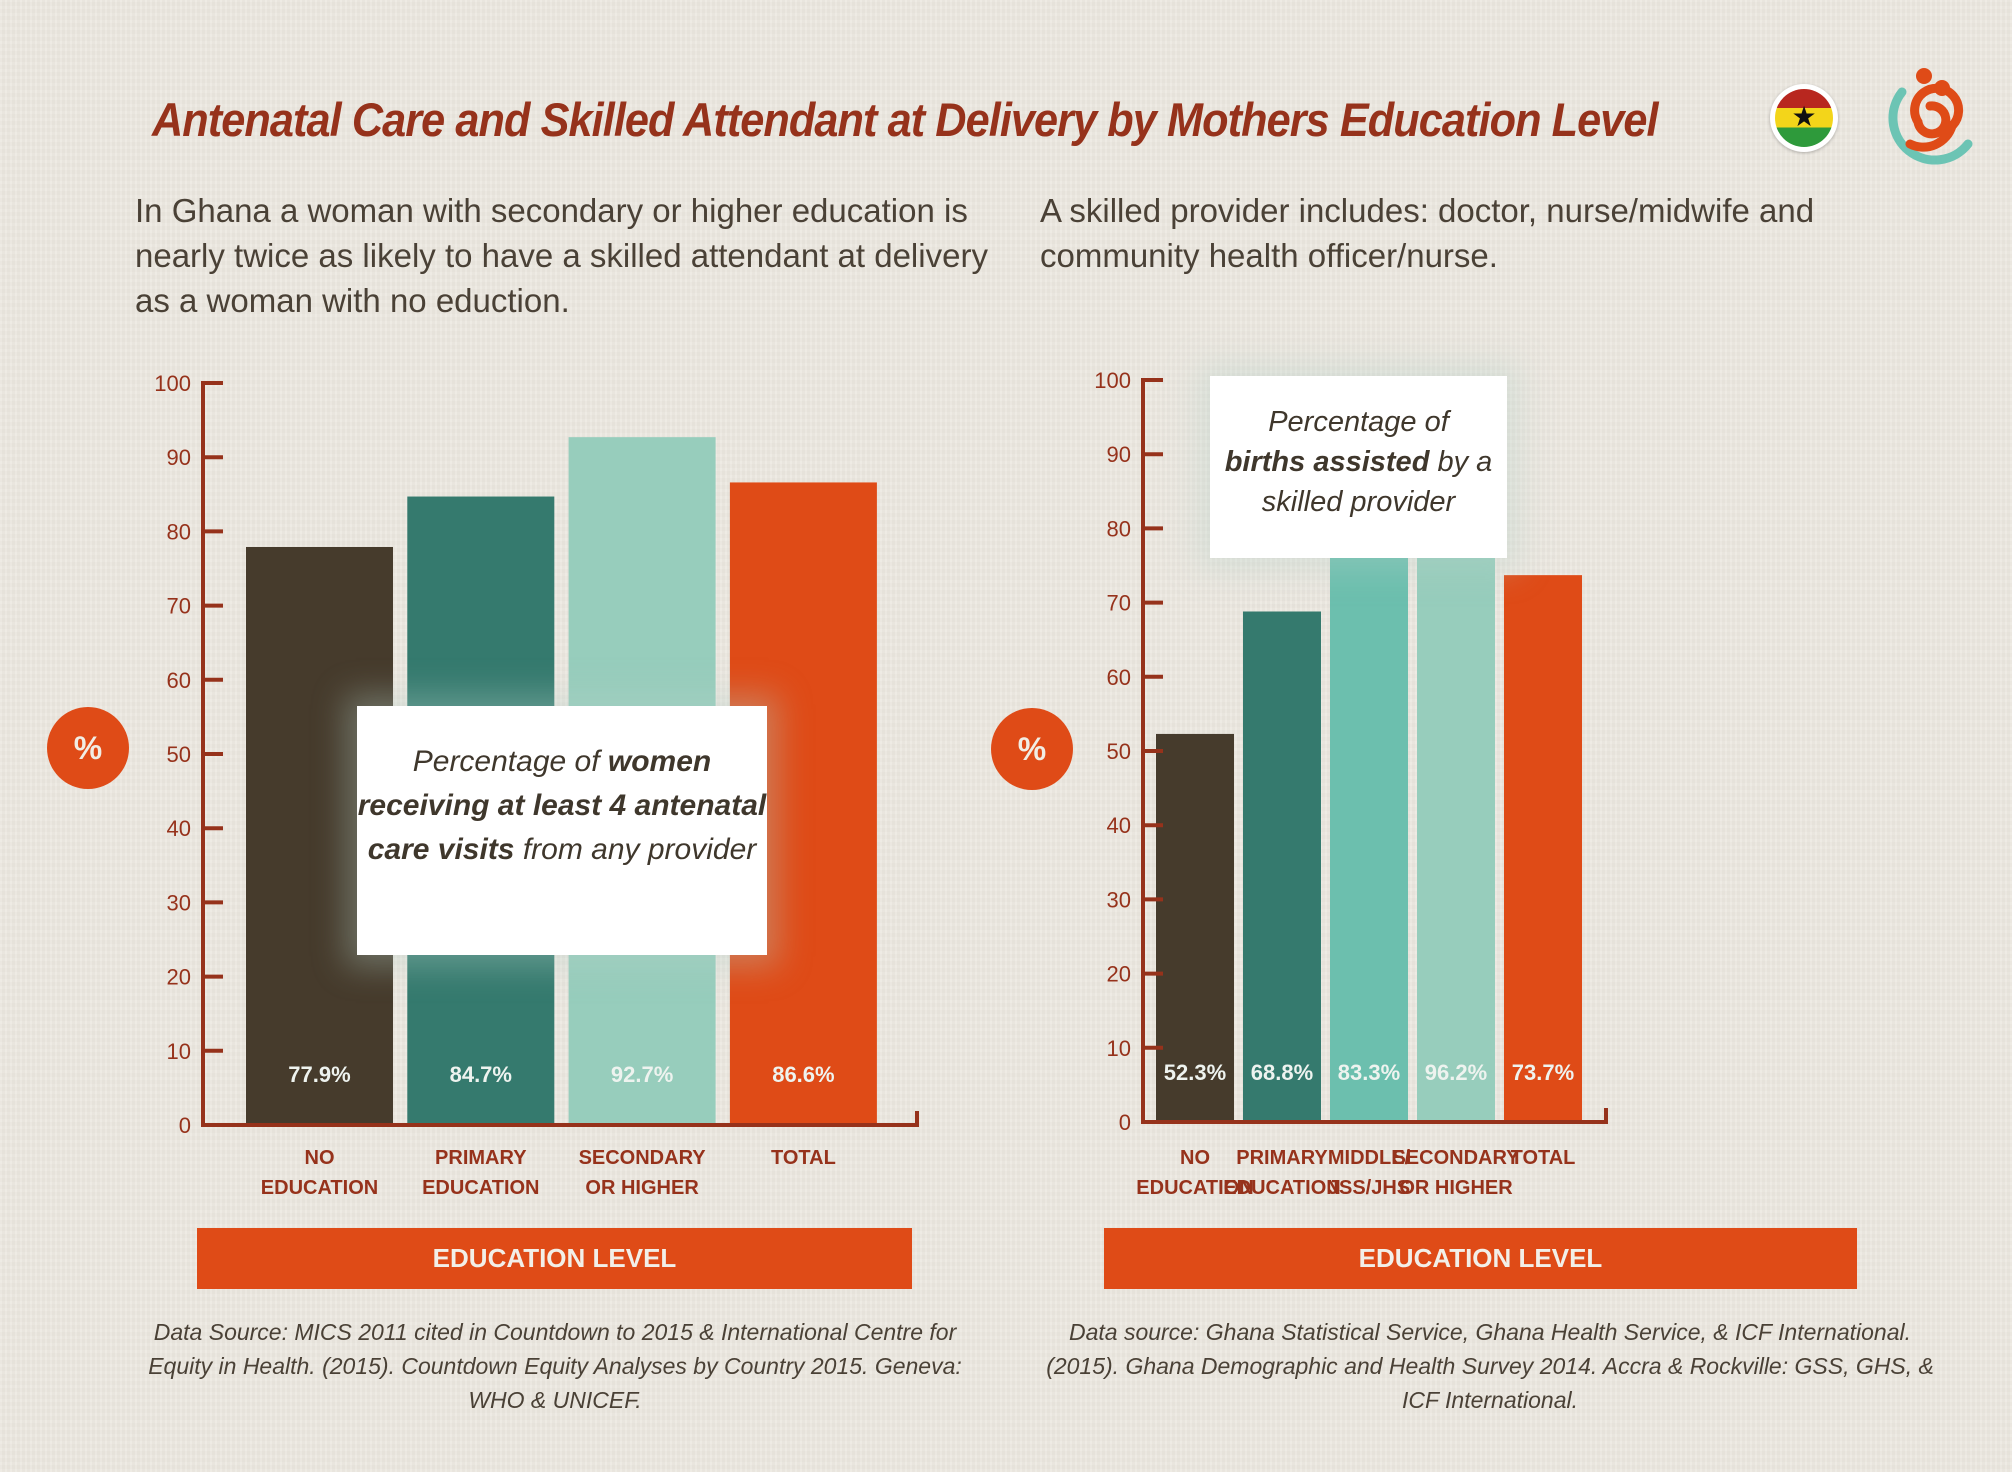  Describe the element at coordinates (1282, 1158) in the screenshot. I see `right-category-label-line: PRIMARY` at that location.